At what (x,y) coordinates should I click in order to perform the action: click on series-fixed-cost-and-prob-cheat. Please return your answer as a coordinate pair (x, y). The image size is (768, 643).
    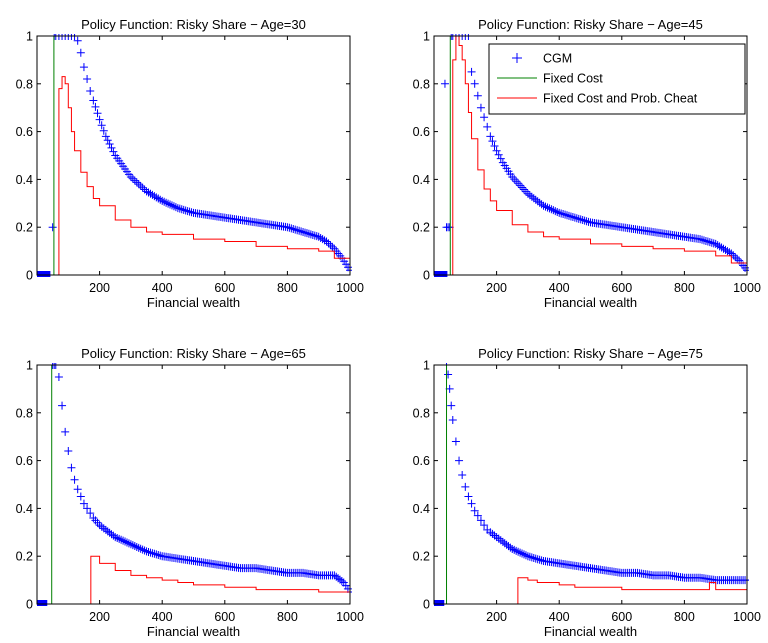
    Looking at the image, I should click on (194, 176).